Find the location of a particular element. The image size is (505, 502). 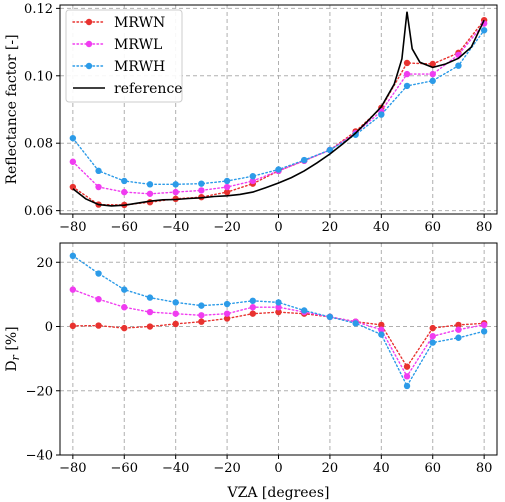

legend-item: reference is located at coordinates (128, 89).